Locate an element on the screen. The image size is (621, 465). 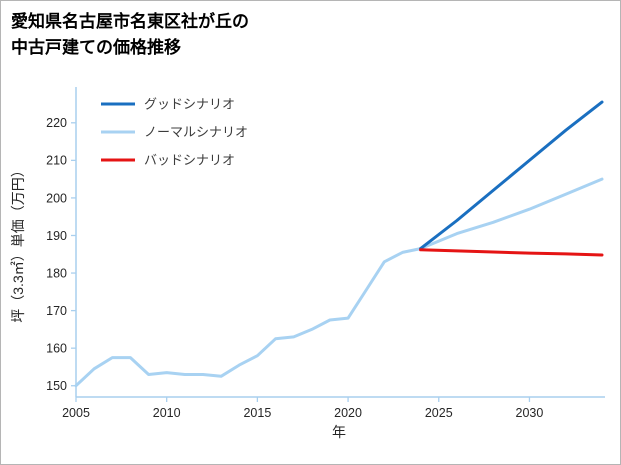
y-tick-label: 190 is located at coordinates (56, 236).